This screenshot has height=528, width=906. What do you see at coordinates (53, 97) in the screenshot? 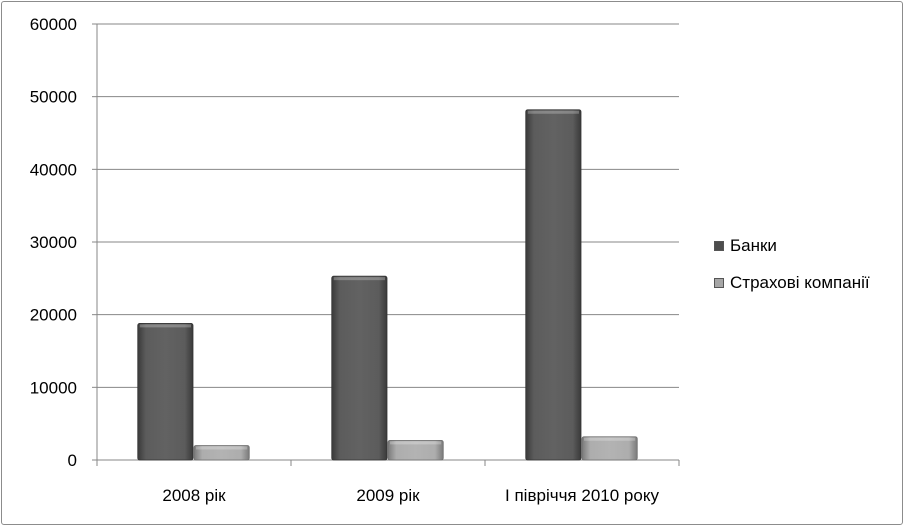
I see `y-tick-label: 50000` at bounding box center [53, 97].